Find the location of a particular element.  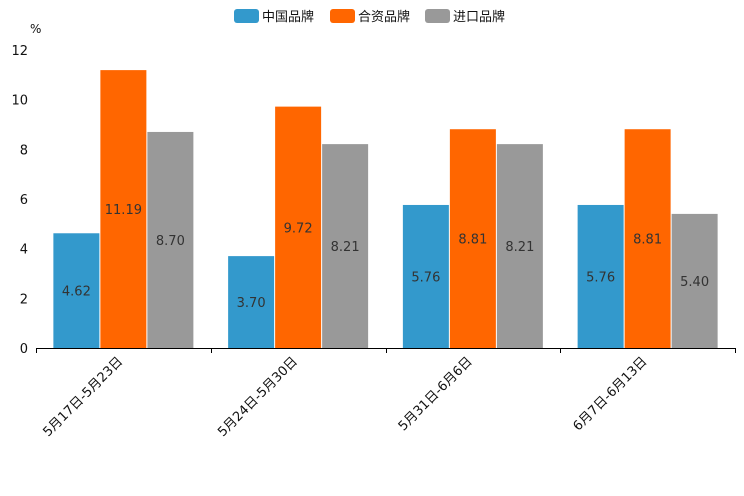

x-category-label: 6月7日-6月13日 is located at coordinates (611, 394).